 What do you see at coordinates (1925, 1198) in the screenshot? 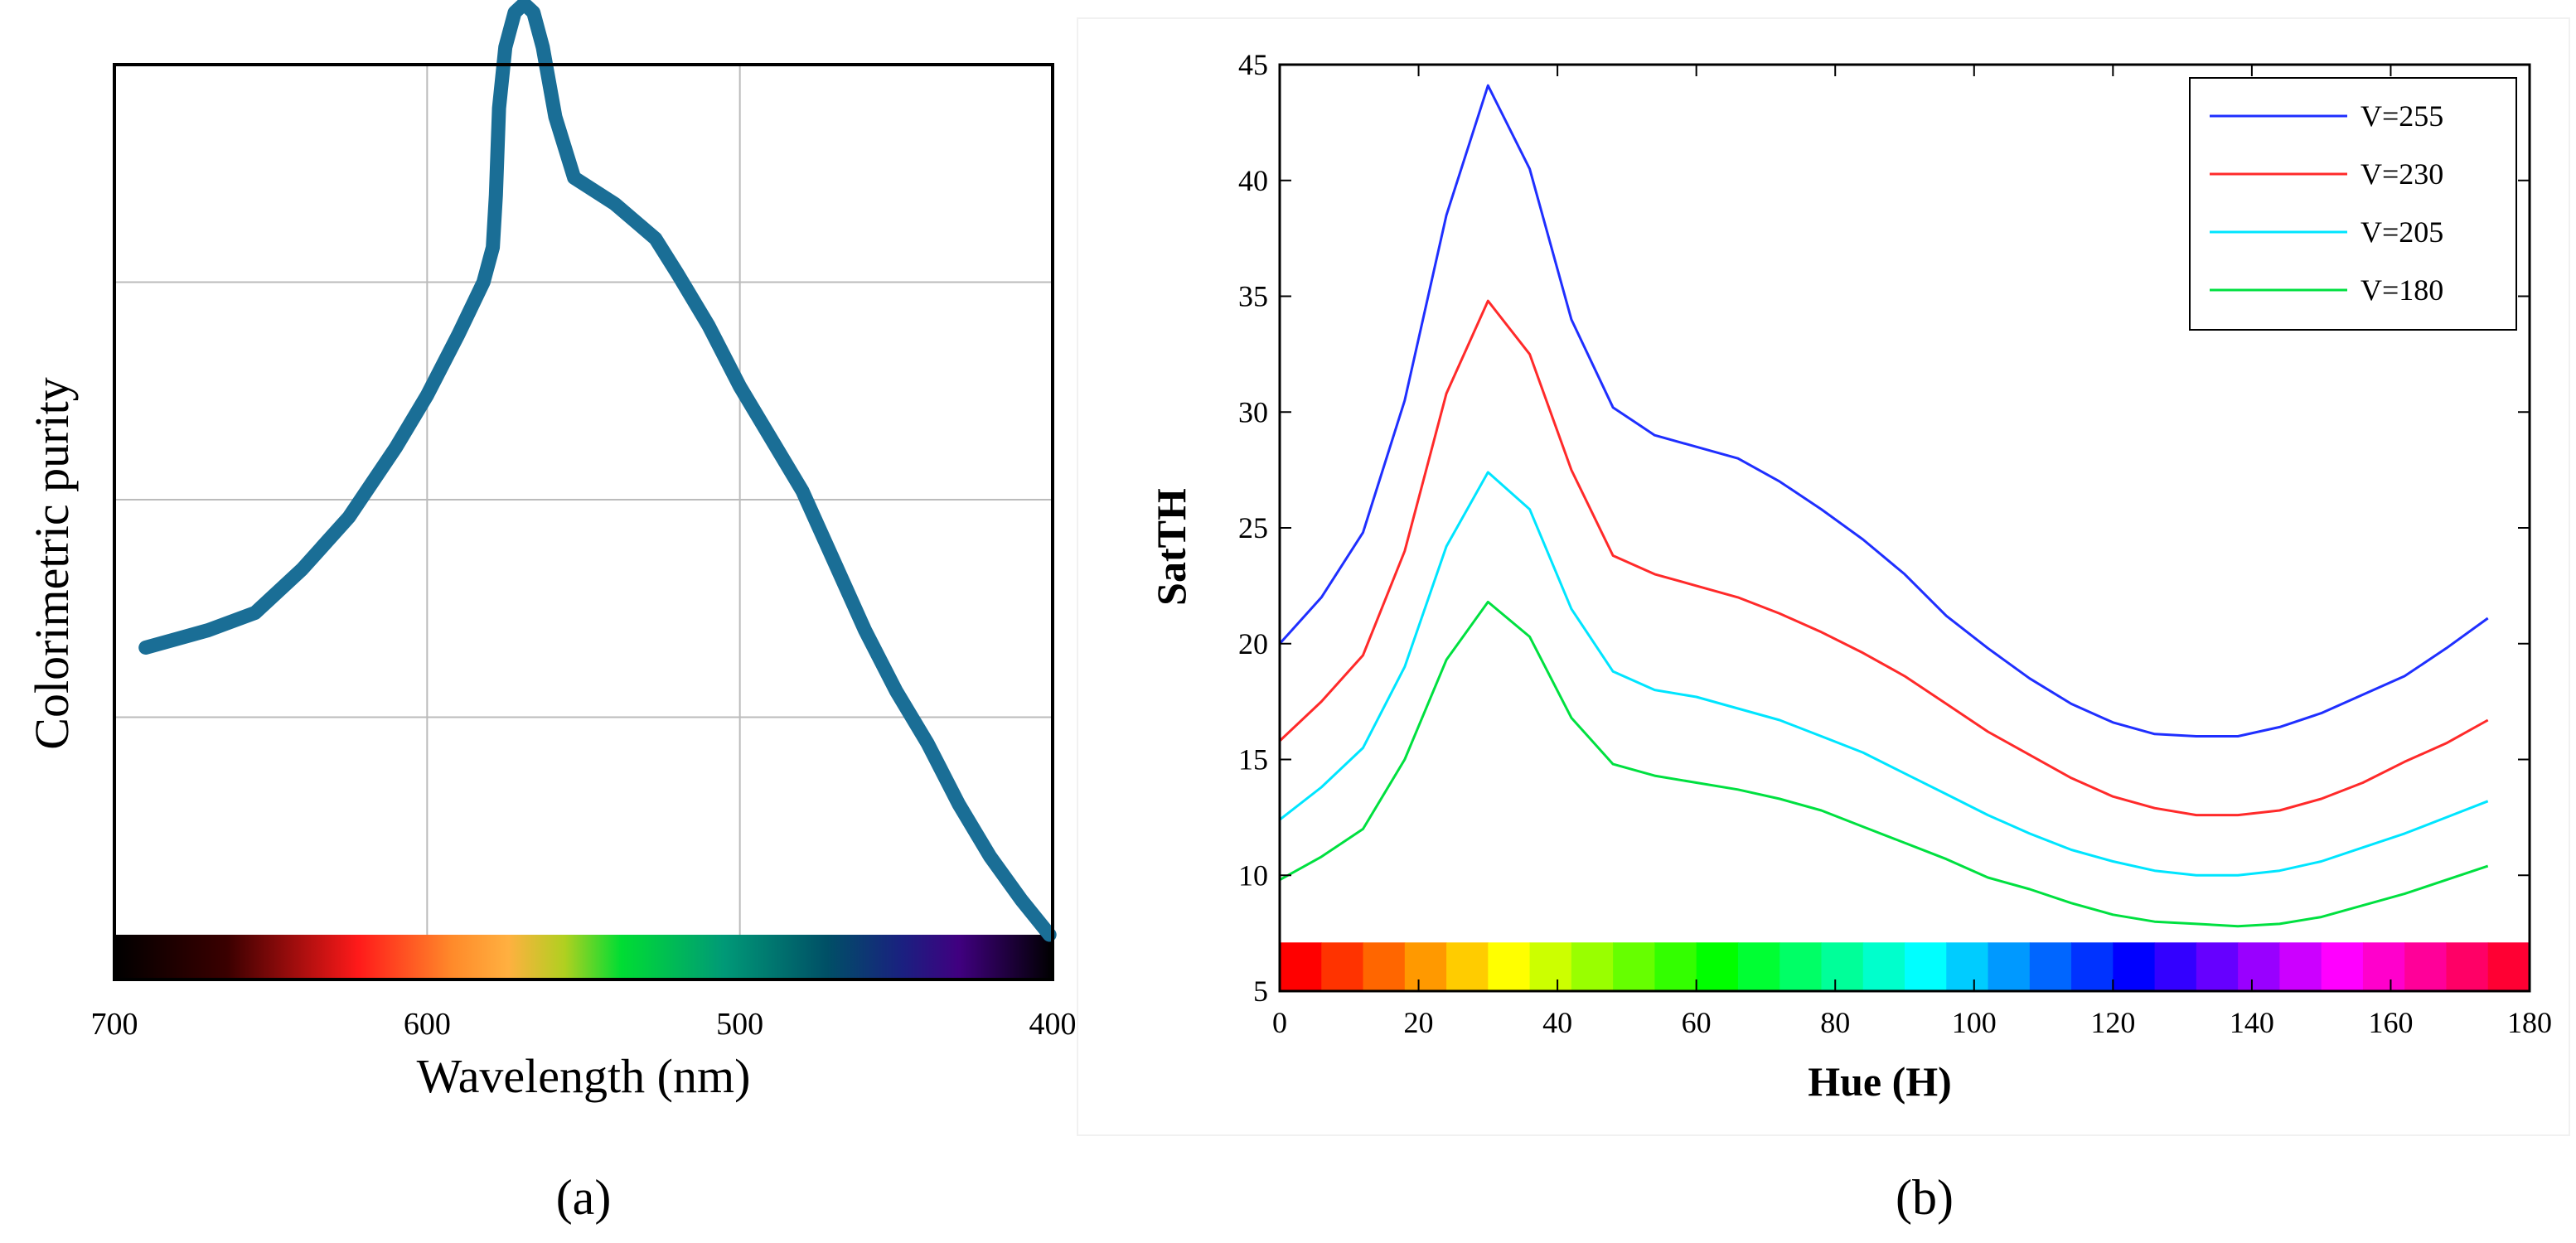
I see `chart-b-caption: (b)` at bounding box center [1925, 1198].